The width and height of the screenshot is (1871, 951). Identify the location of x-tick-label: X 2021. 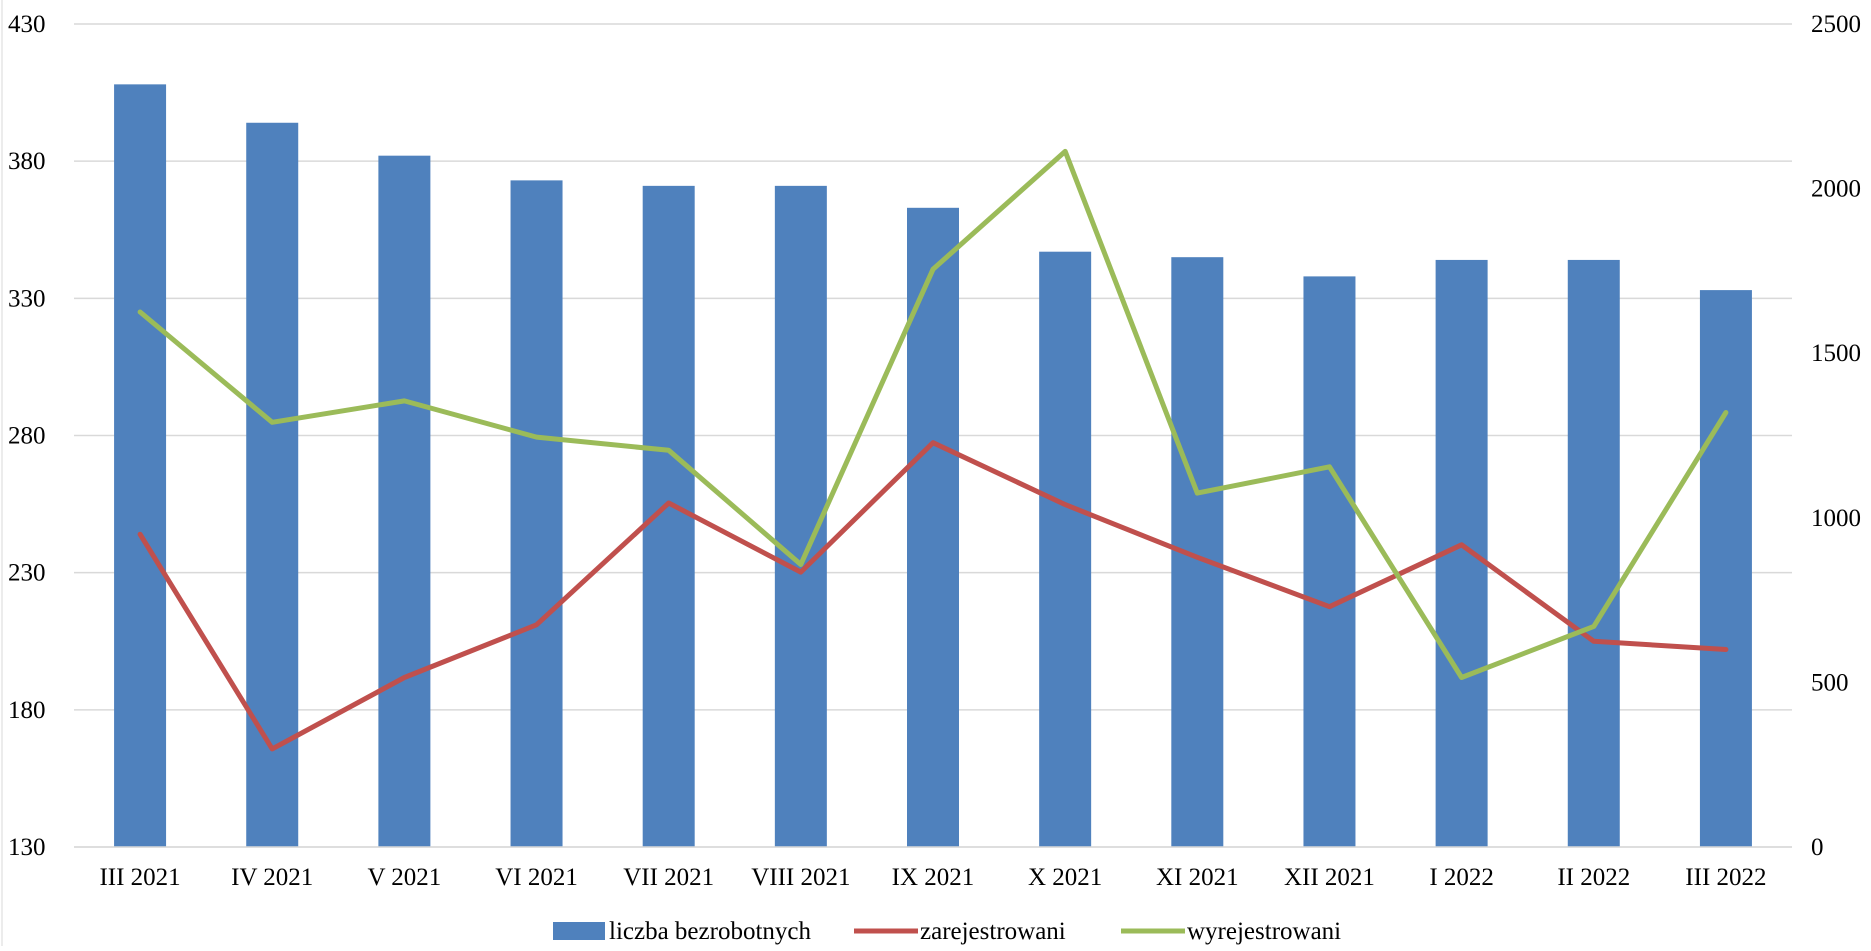
(1065, 877).